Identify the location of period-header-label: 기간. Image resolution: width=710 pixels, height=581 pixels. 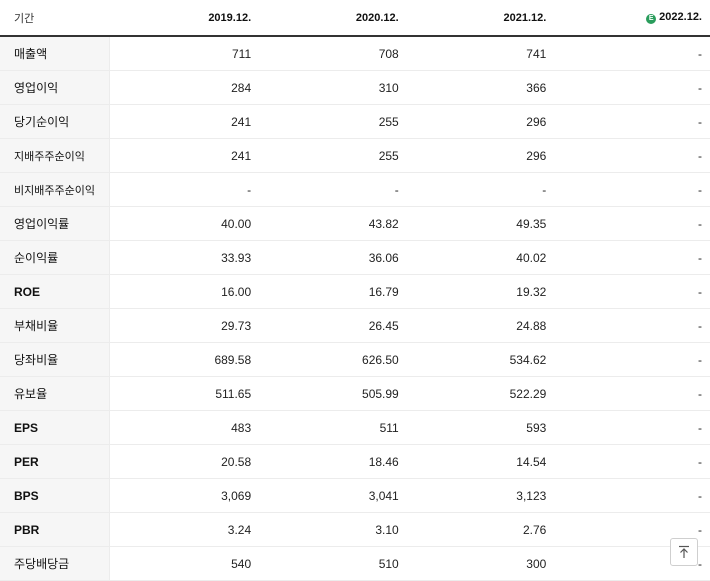
(55, 18).